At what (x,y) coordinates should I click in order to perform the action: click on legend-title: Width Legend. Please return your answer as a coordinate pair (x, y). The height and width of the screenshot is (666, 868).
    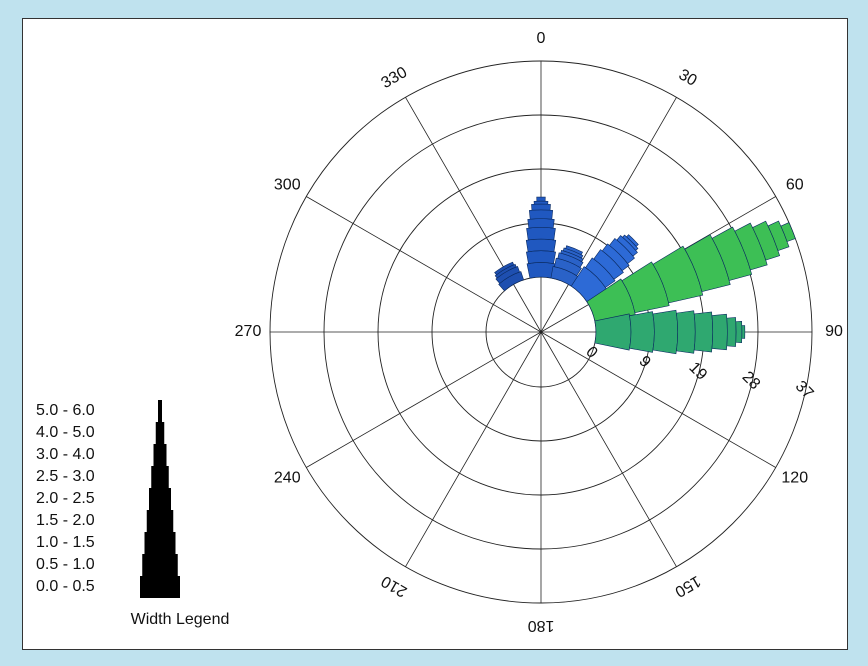
    Looking at the image, I should click on (180, 619).